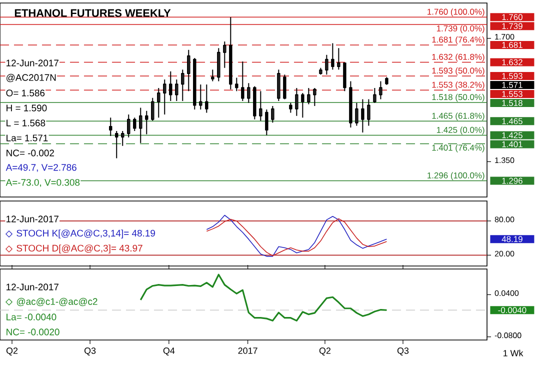 The height and width of the screenshot is (367, 540). I want to click on legend-label: @ac@c1-@ac@c2, so click(57, 302).